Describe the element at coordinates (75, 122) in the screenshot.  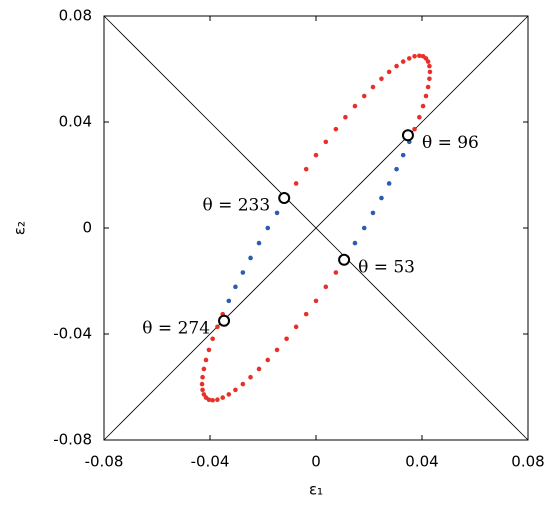
I see `y-tick-label: 0.04` at that location.